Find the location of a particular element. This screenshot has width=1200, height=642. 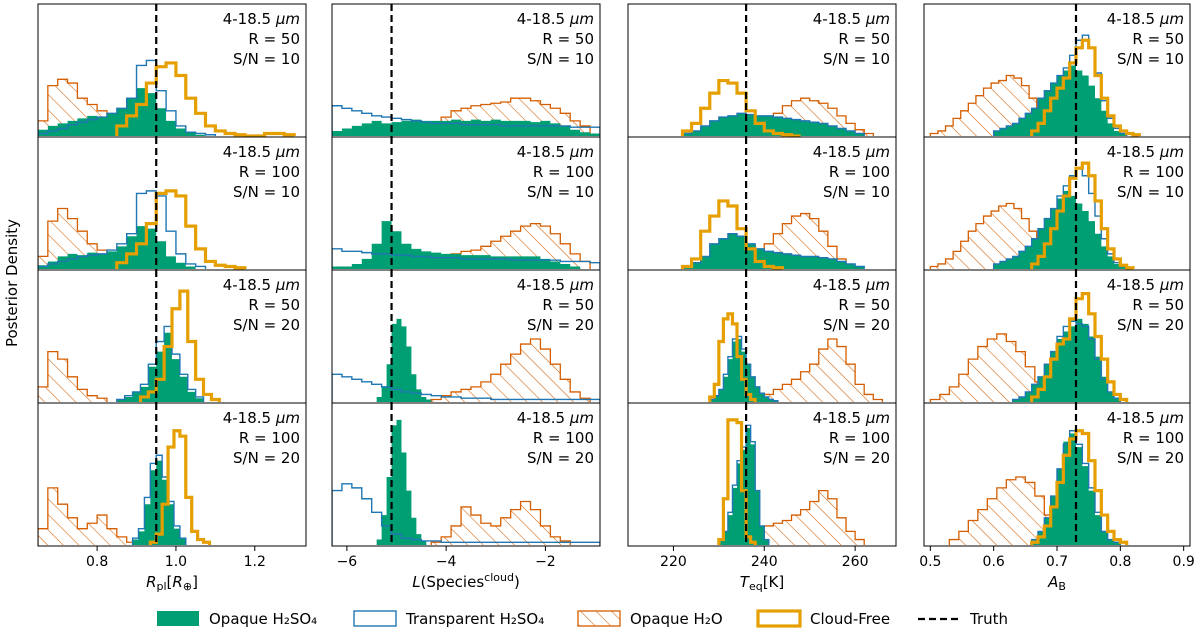

panel-c1-r4: 4-18.5 μm R = 100 S/N = 20 is located at coordinates (172, 474).